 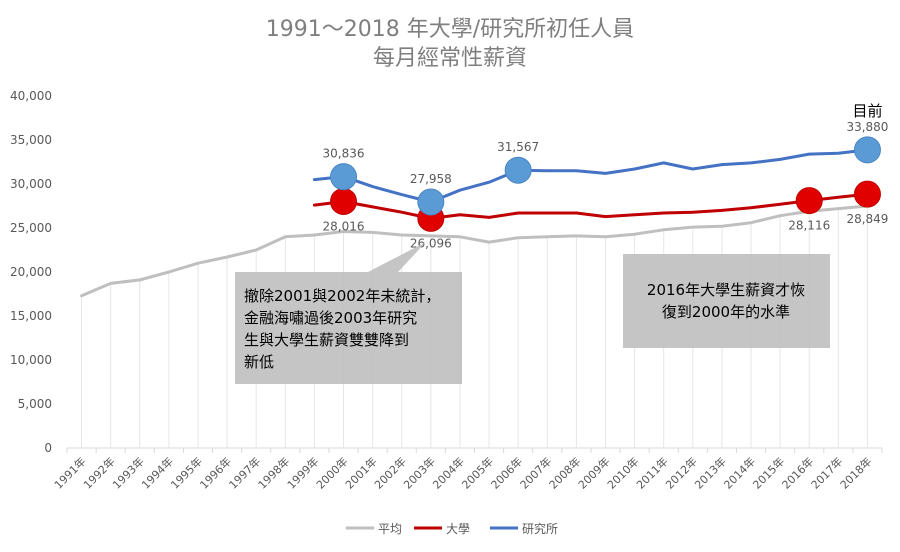 I want to click on data-label: 31,567, so click(x=518, y=147).